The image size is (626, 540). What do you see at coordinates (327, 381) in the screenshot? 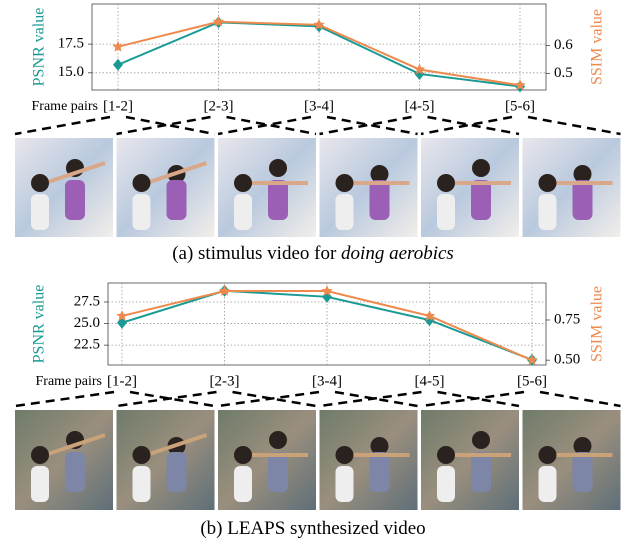
I see `x-tick-label: [3-4]` at bounding box center [327, 381].